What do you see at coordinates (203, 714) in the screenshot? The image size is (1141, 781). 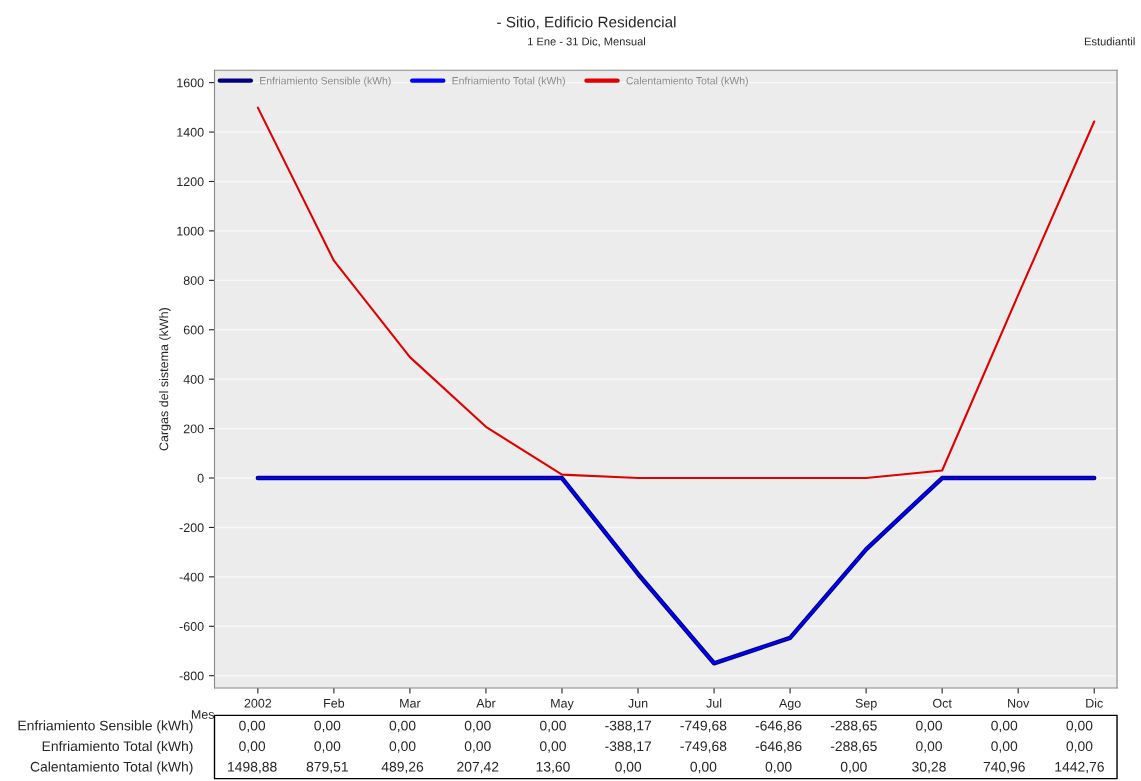 I see `x-axis-title: Mes` at bounding box center [203, 714].